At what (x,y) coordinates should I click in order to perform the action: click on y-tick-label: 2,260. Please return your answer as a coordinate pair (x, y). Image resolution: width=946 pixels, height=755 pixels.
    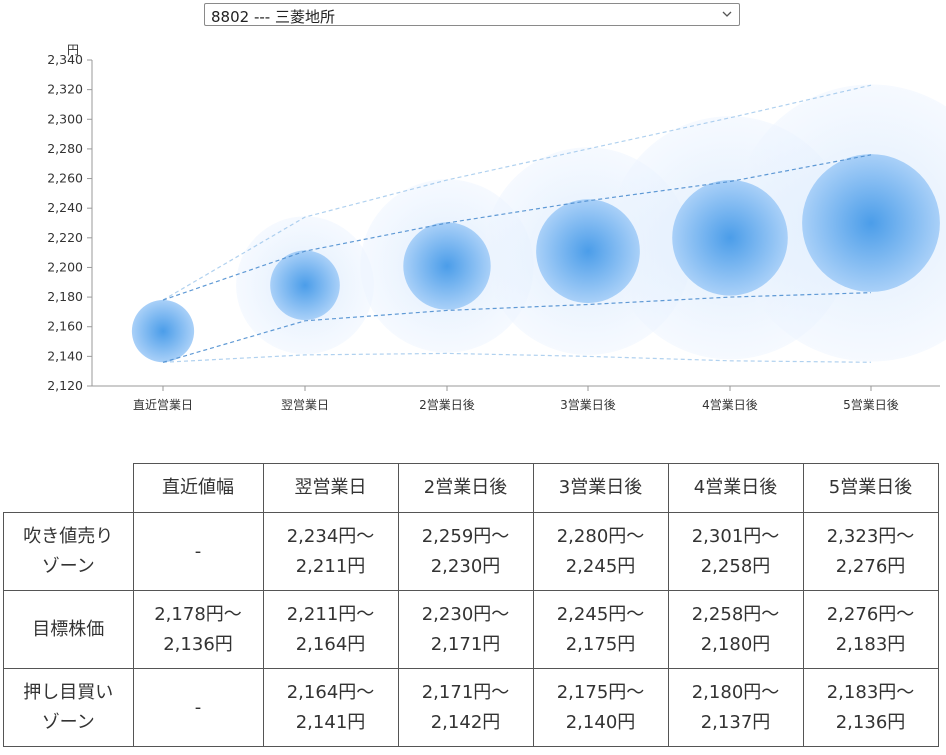
    Looking at the image, I should click on (65, 178).